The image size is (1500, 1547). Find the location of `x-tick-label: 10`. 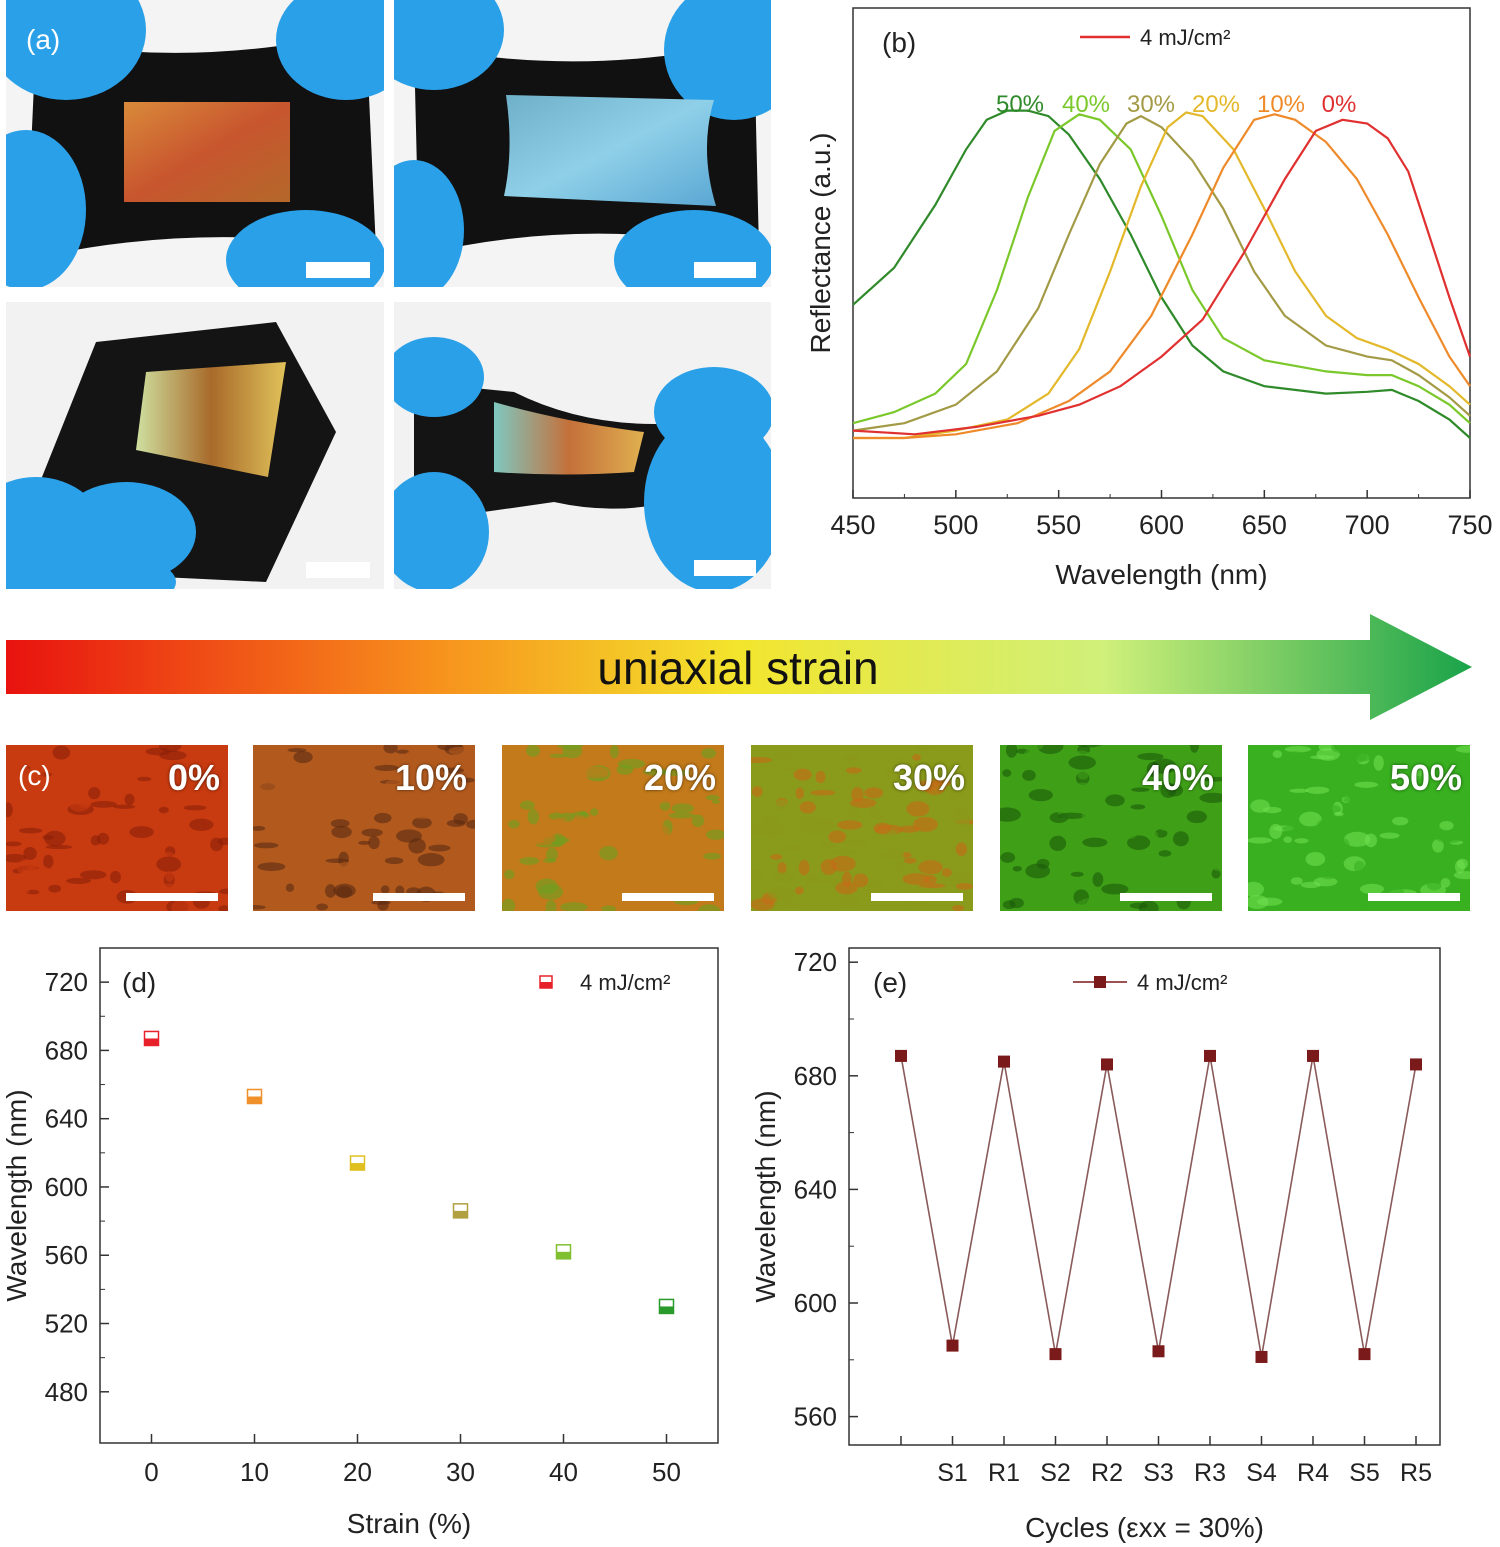

x-tick-label: 10 is located at coordinates (254, 1472).